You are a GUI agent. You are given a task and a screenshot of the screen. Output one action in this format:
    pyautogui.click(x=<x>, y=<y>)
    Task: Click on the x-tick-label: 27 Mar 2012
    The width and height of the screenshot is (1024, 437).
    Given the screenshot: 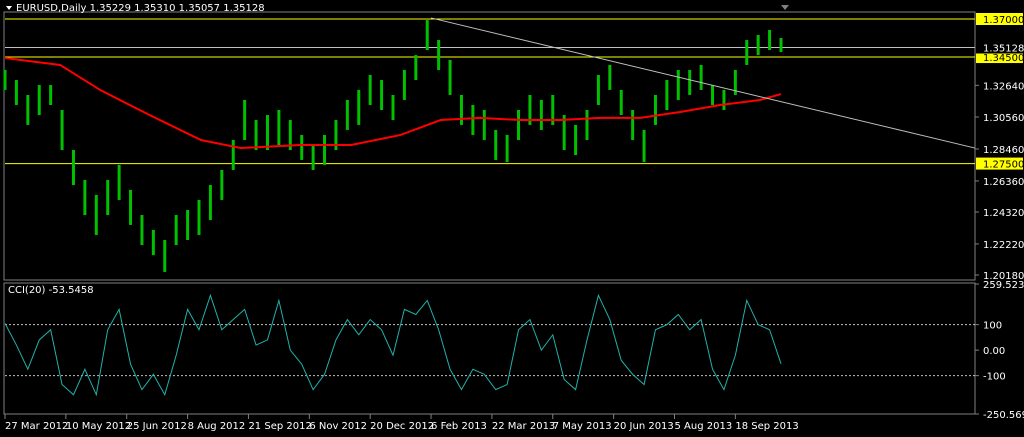 What is the action you would take?
    pyautogui.click(x=36, y=426)
    